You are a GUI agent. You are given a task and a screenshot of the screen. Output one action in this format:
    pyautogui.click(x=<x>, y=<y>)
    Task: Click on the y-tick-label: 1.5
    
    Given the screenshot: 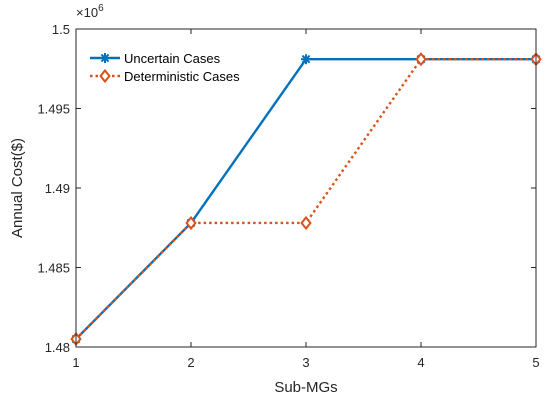 What is the action you would take?
    pyautogui.click(x=61, y=29)
    